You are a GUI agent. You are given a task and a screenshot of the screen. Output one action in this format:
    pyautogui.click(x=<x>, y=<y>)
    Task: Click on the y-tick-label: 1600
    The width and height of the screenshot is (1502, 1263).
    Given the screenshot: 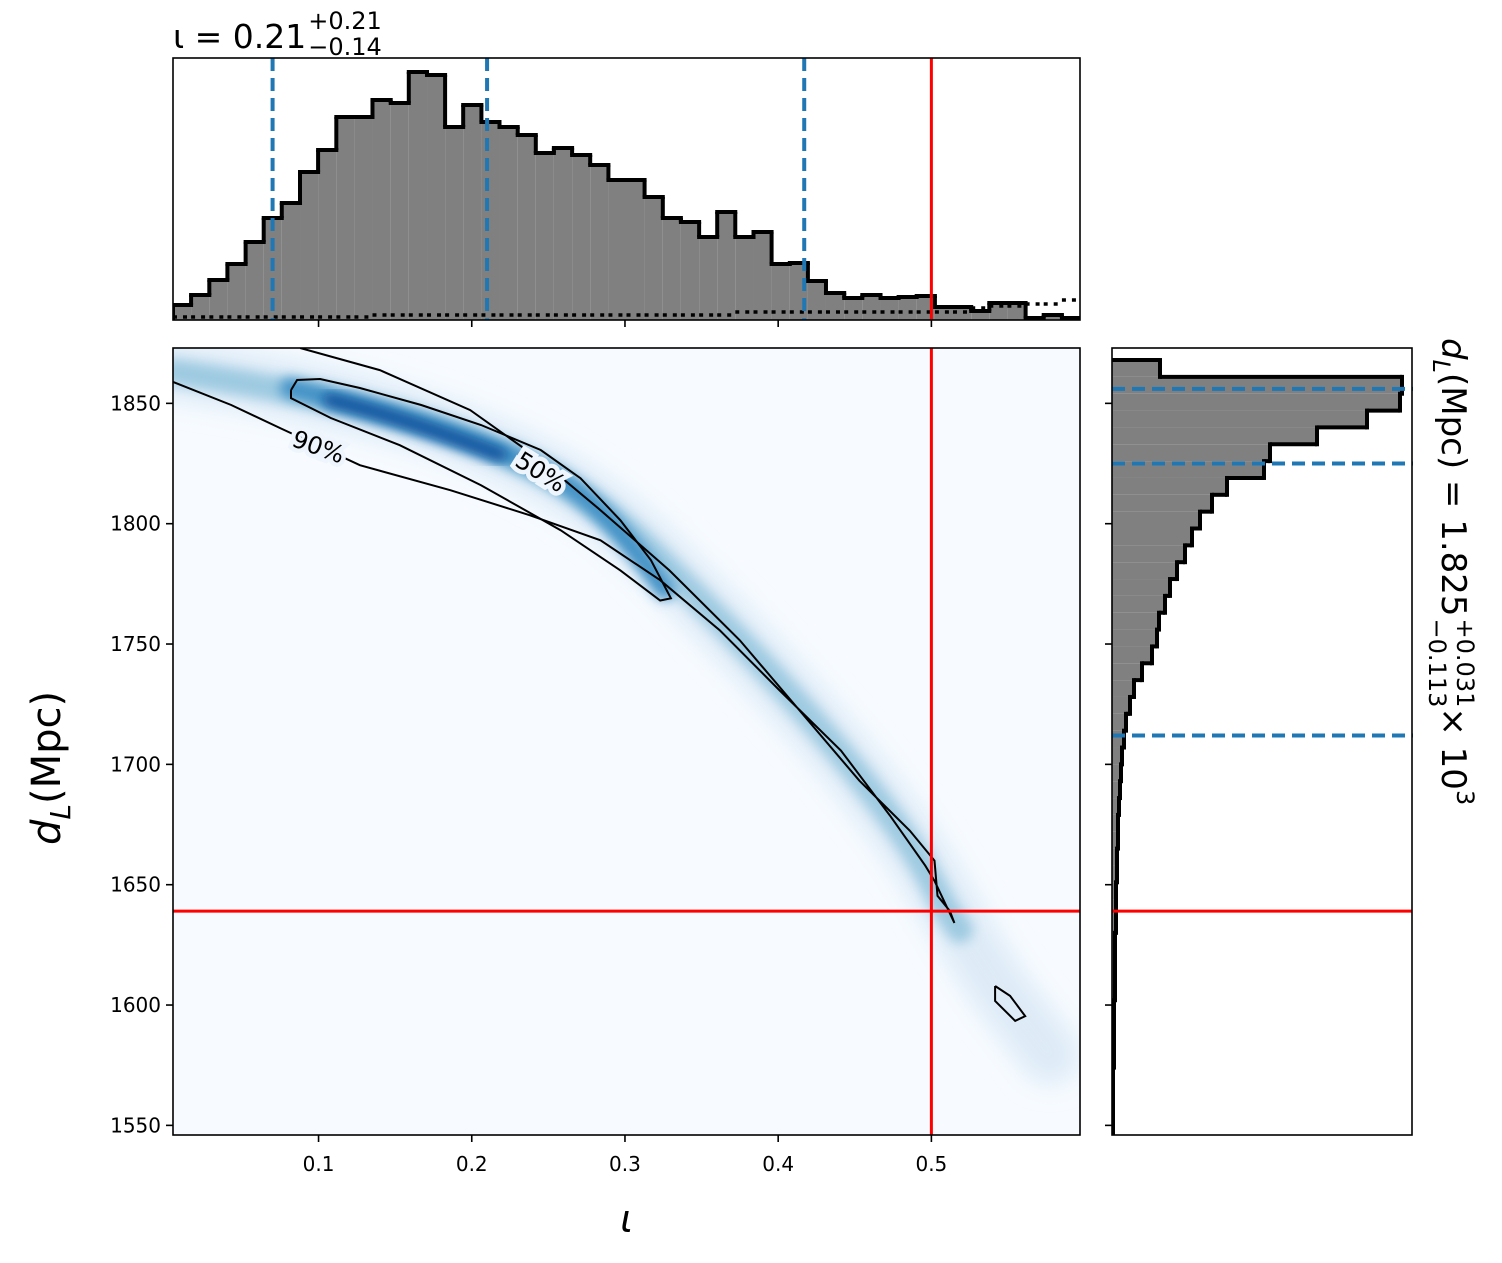 What is the action you would take?
    pyautogui.click(x=135, y=1005)
    